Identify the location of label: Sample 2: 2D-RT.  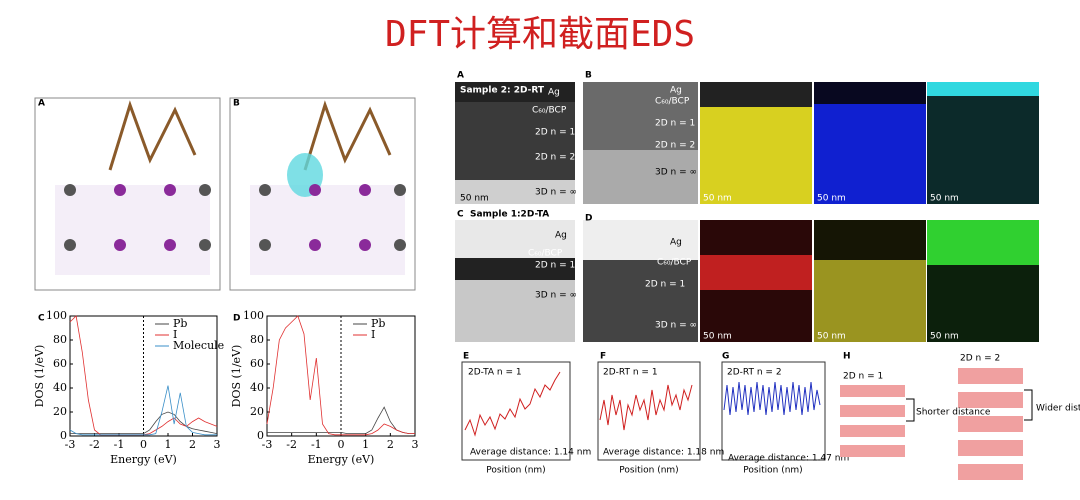
(502, 91).